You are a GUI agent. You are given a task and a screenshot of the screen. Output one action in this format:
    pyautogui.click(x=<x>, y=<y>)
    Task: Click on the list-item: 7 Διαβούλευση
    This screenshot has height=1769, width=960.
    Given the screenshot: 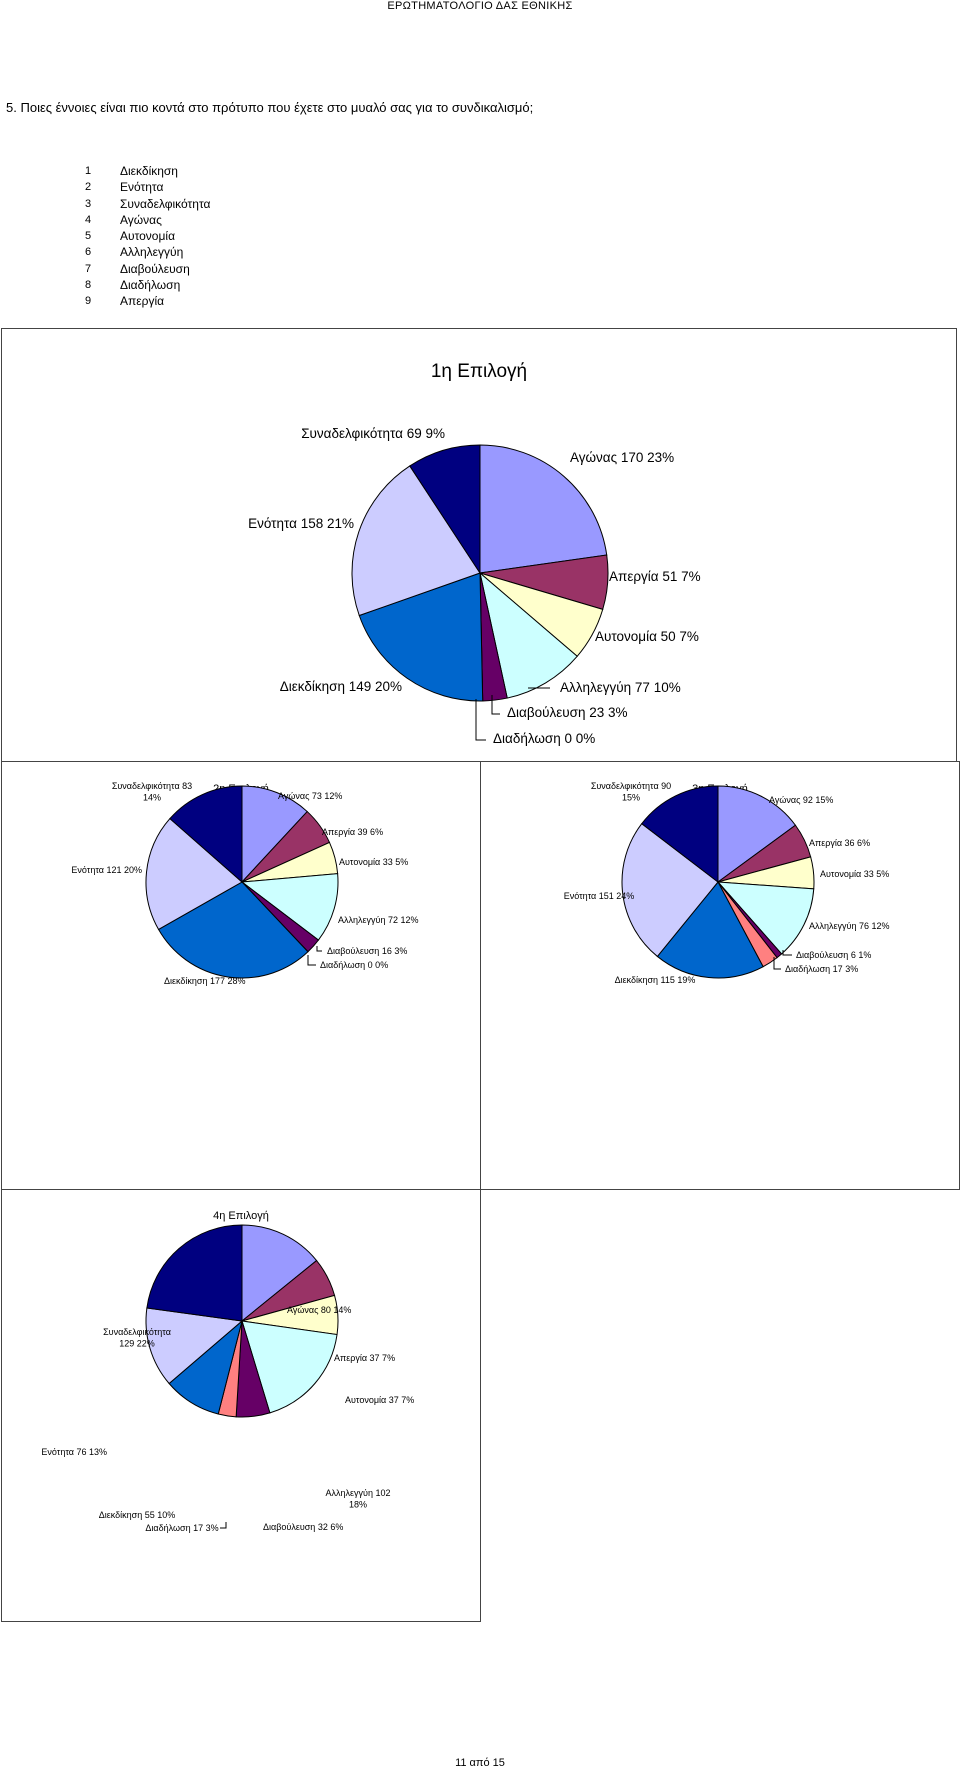 What is the action you would take?
    pyautogui.click(x=147, y=269)
    